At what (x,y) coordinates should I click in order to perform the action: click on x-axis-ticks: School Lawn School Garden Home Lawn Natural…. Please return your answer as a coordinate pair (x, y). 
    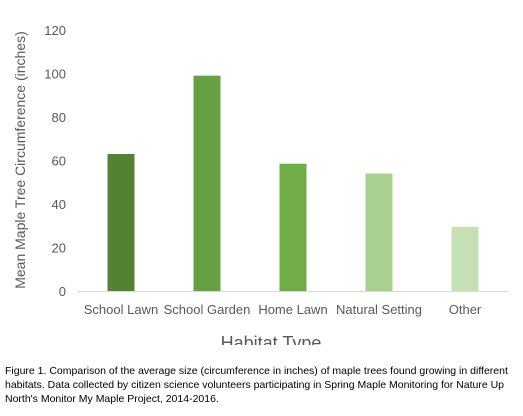
    Looking at the image, I should click on (283, 309).